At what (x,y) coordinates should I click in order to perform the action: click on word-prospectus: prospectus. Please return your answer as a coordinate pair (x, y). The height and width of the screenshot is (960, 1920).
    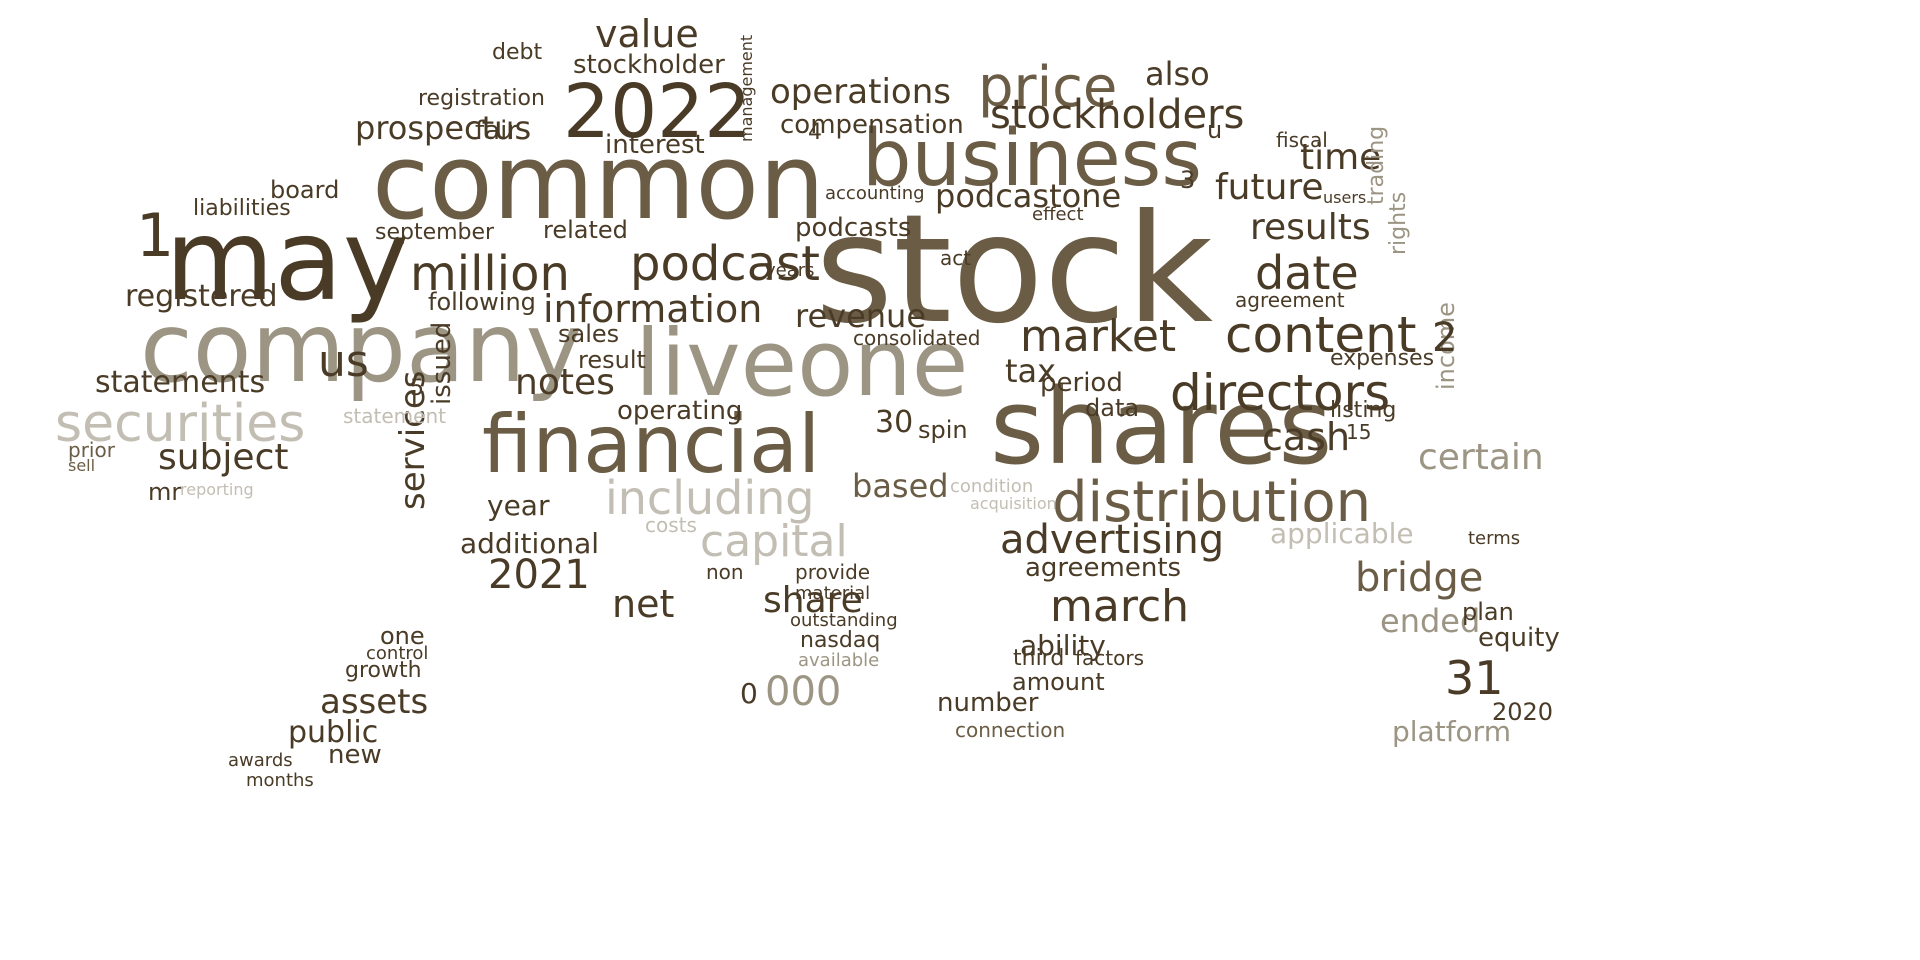
    Looking at the image, I should click on (443, 128).